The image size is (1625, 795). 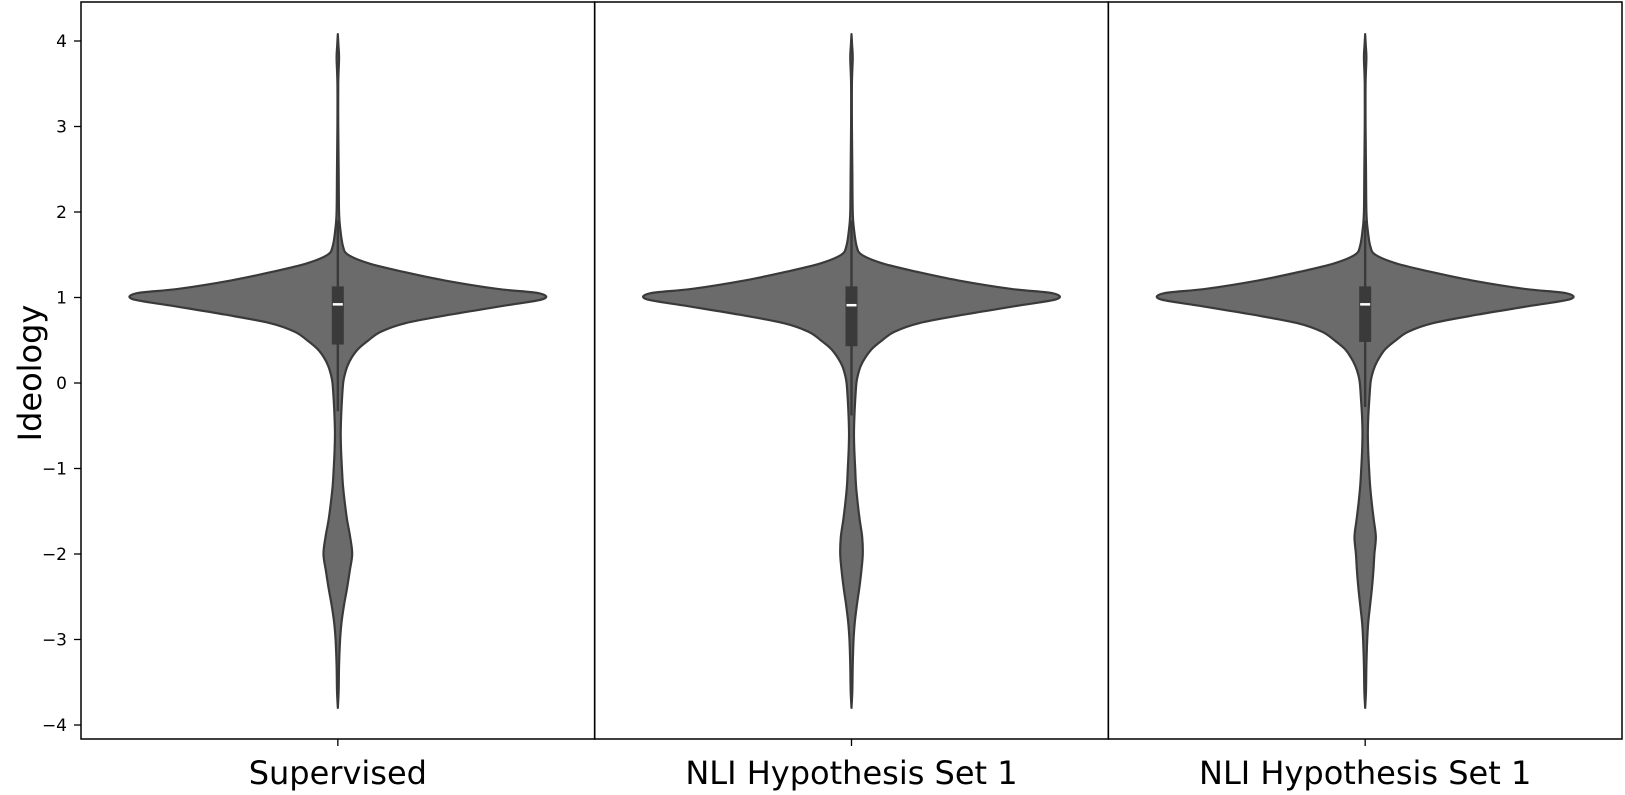 I want to click on y-tick-label: −1, so click(x=54, y=470).